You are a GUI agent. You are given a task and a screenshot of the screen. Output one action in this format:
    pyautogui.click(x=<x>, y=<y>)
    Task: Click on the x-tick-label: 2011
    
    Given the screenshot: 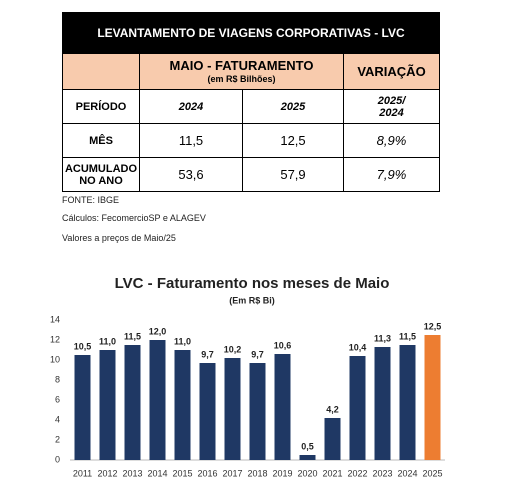 What is the action you would take?
    pyautogui.click(x=82, y=473)
    